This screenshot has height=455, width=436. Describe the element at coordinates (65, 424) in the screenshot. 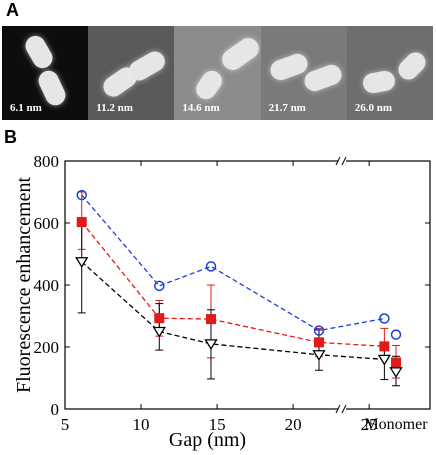

I see `x-tick-label: 5` at that location.